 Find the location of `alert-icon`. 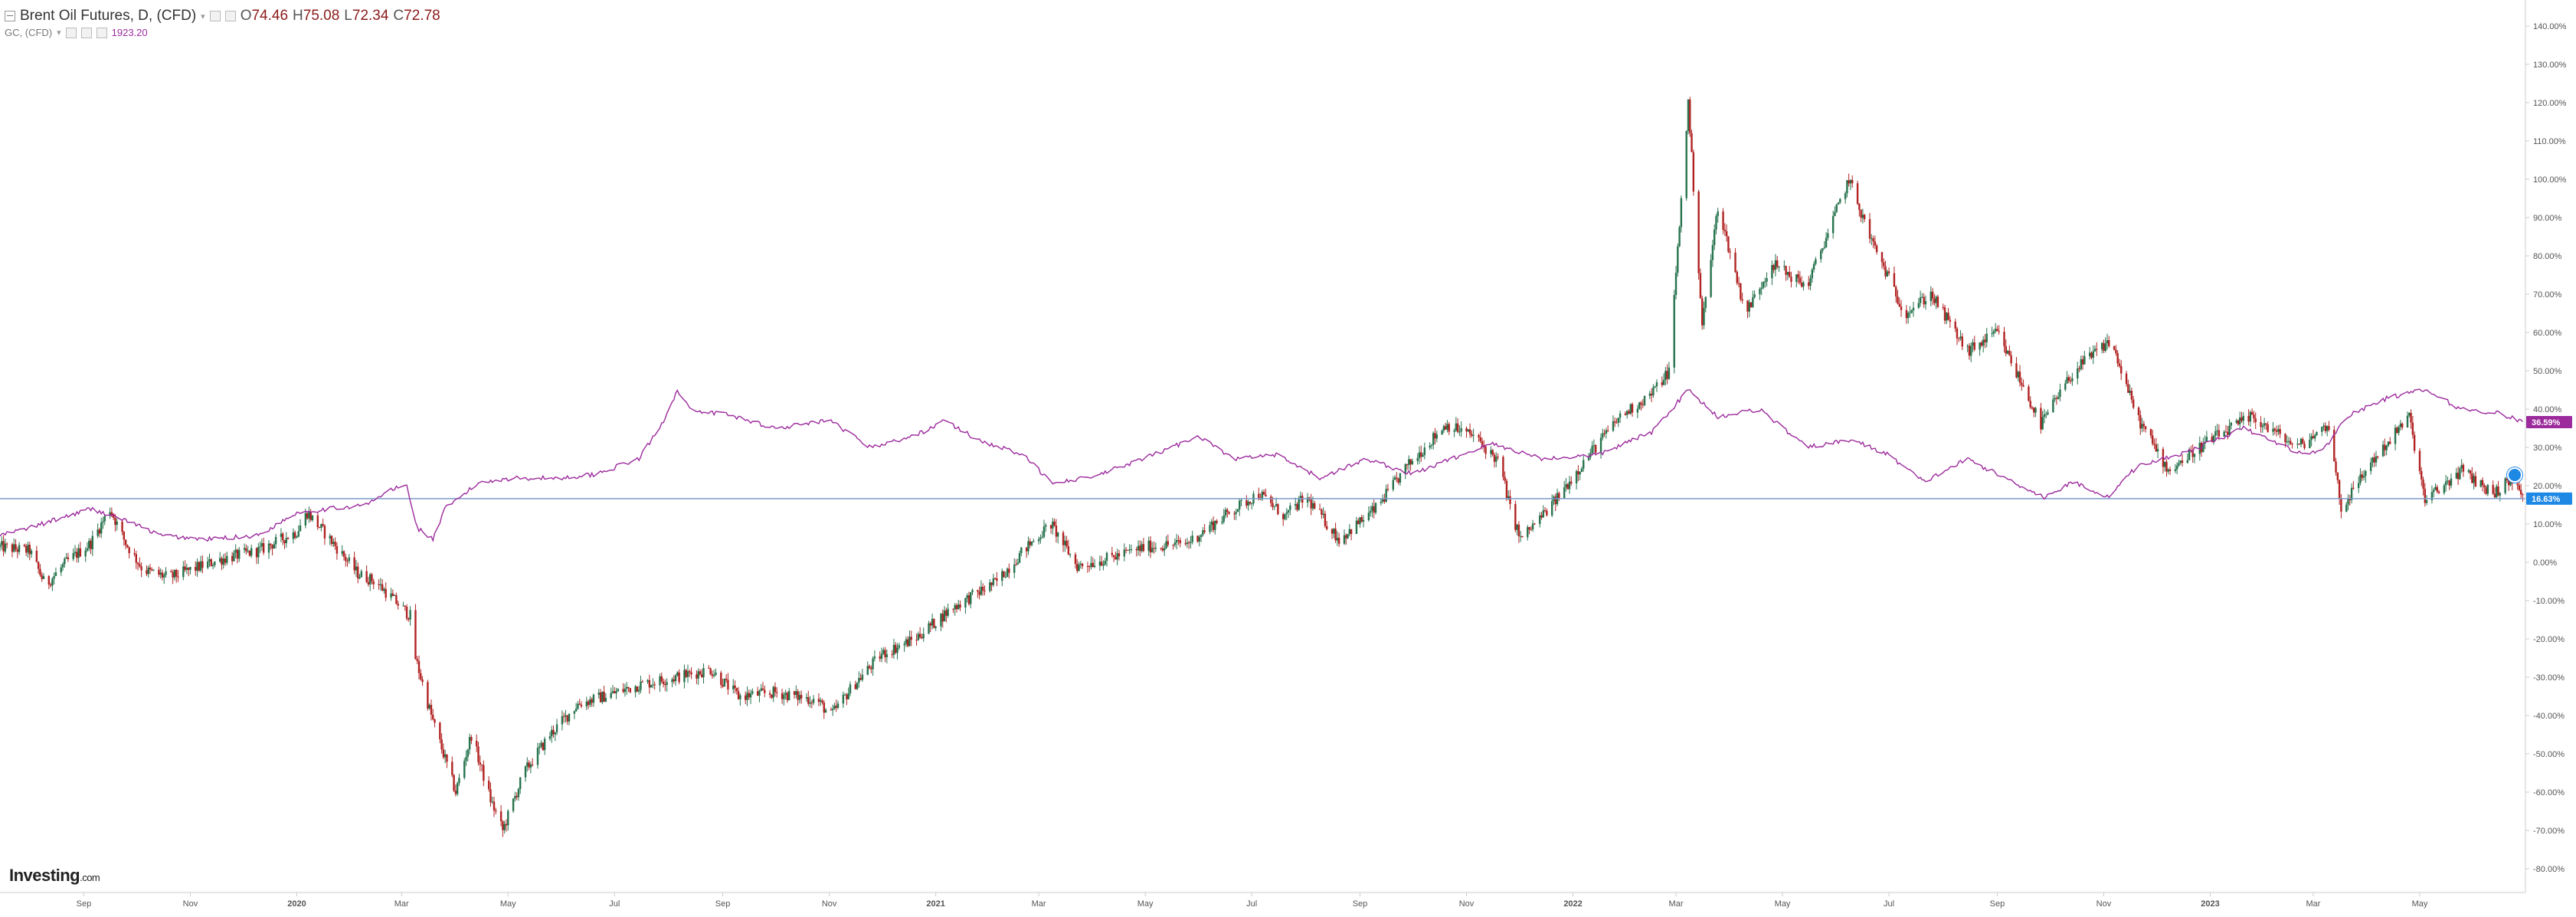

alert-icon is located at coordinates (2514, 475).